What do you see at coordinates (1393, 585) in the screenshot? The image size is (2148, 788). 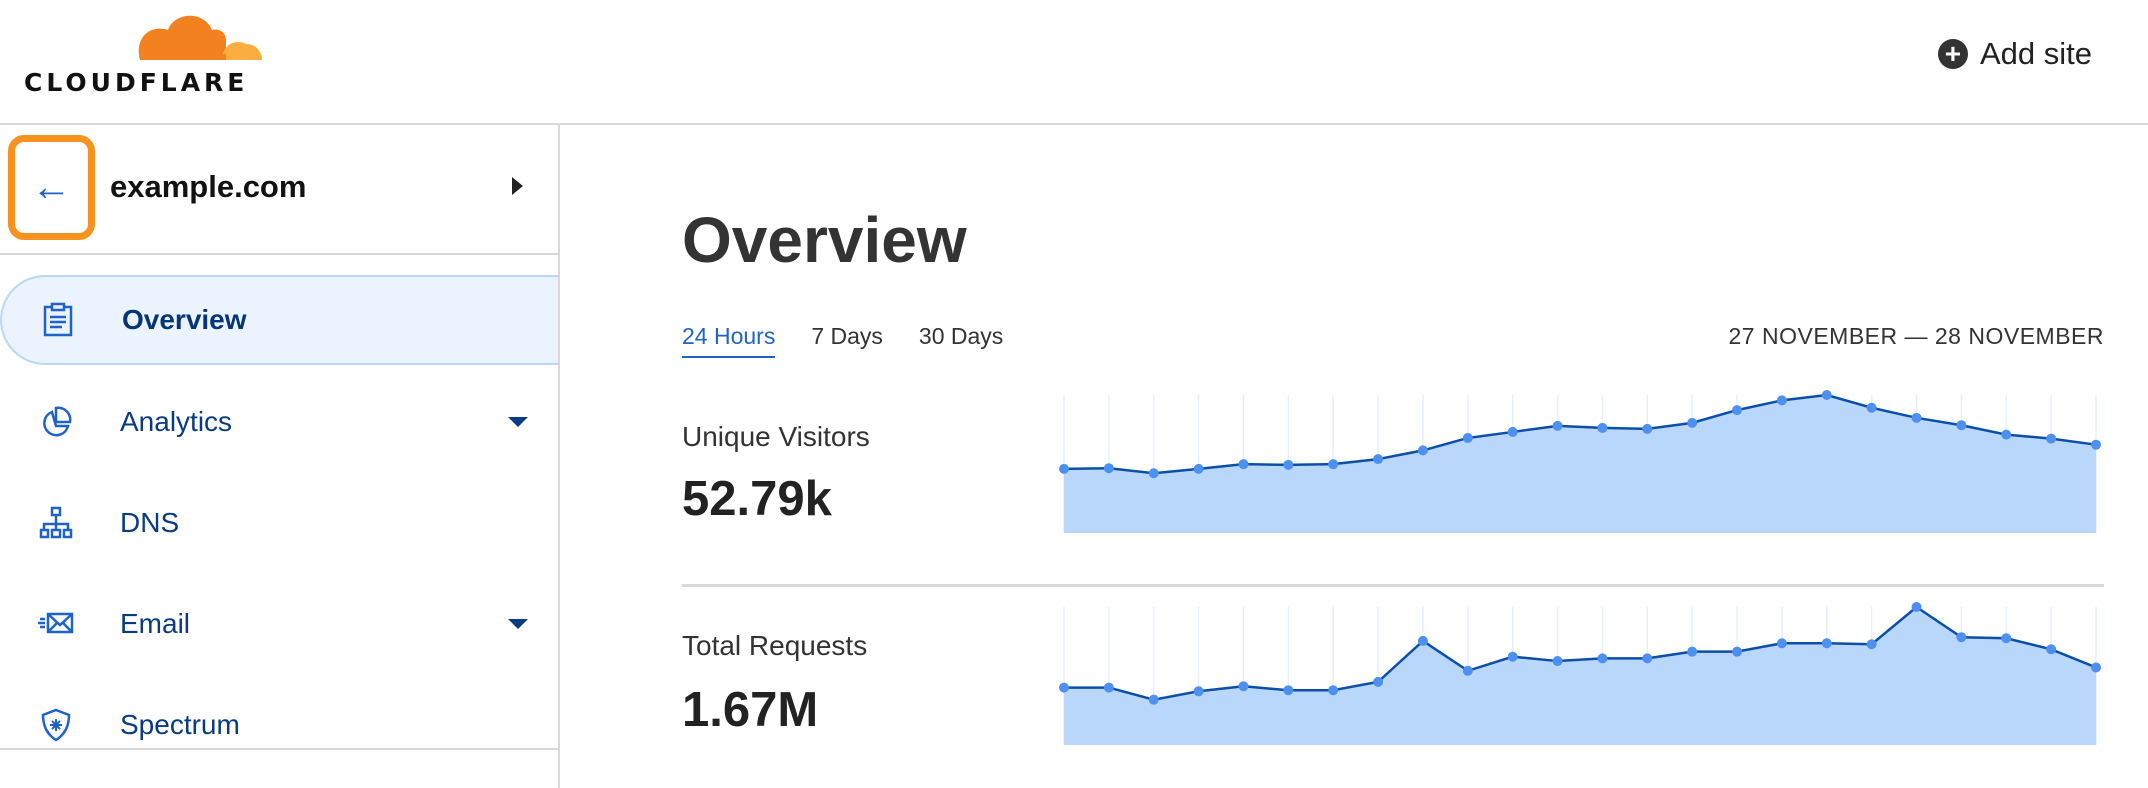 I see `metric-divider` at bounding box center [1393, 585].